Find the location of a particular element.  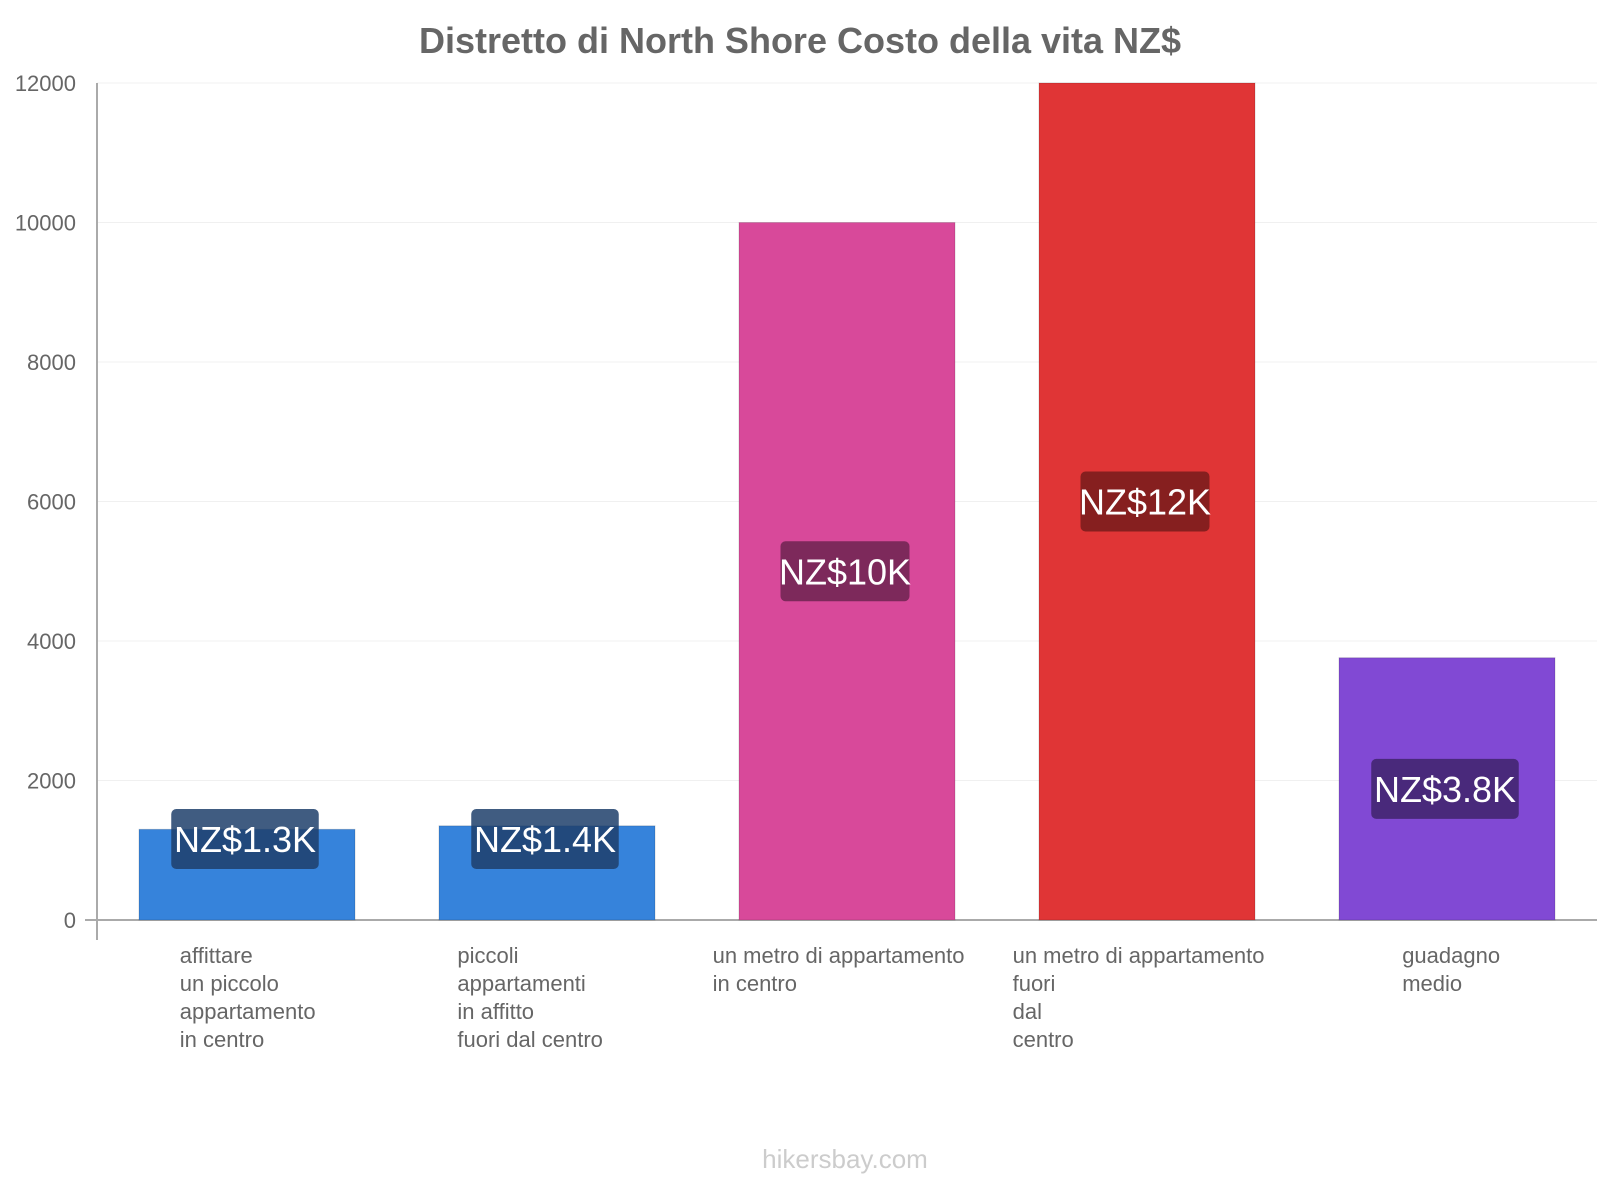

data-label: NZ$3.8K is located at coordinates (1445, 789).